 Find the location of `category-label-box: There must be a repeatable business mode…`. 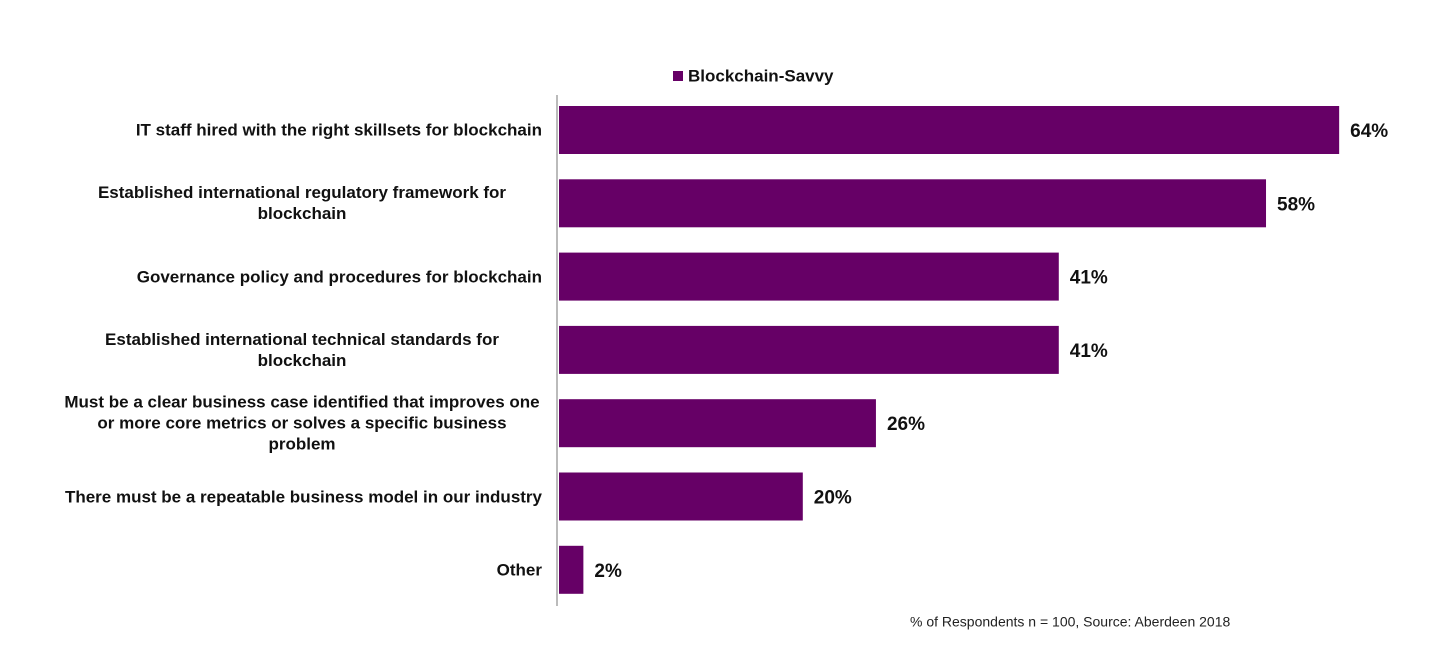

category-label-box: There must be a repeatable business mode… is located at coordinates (297, 496).